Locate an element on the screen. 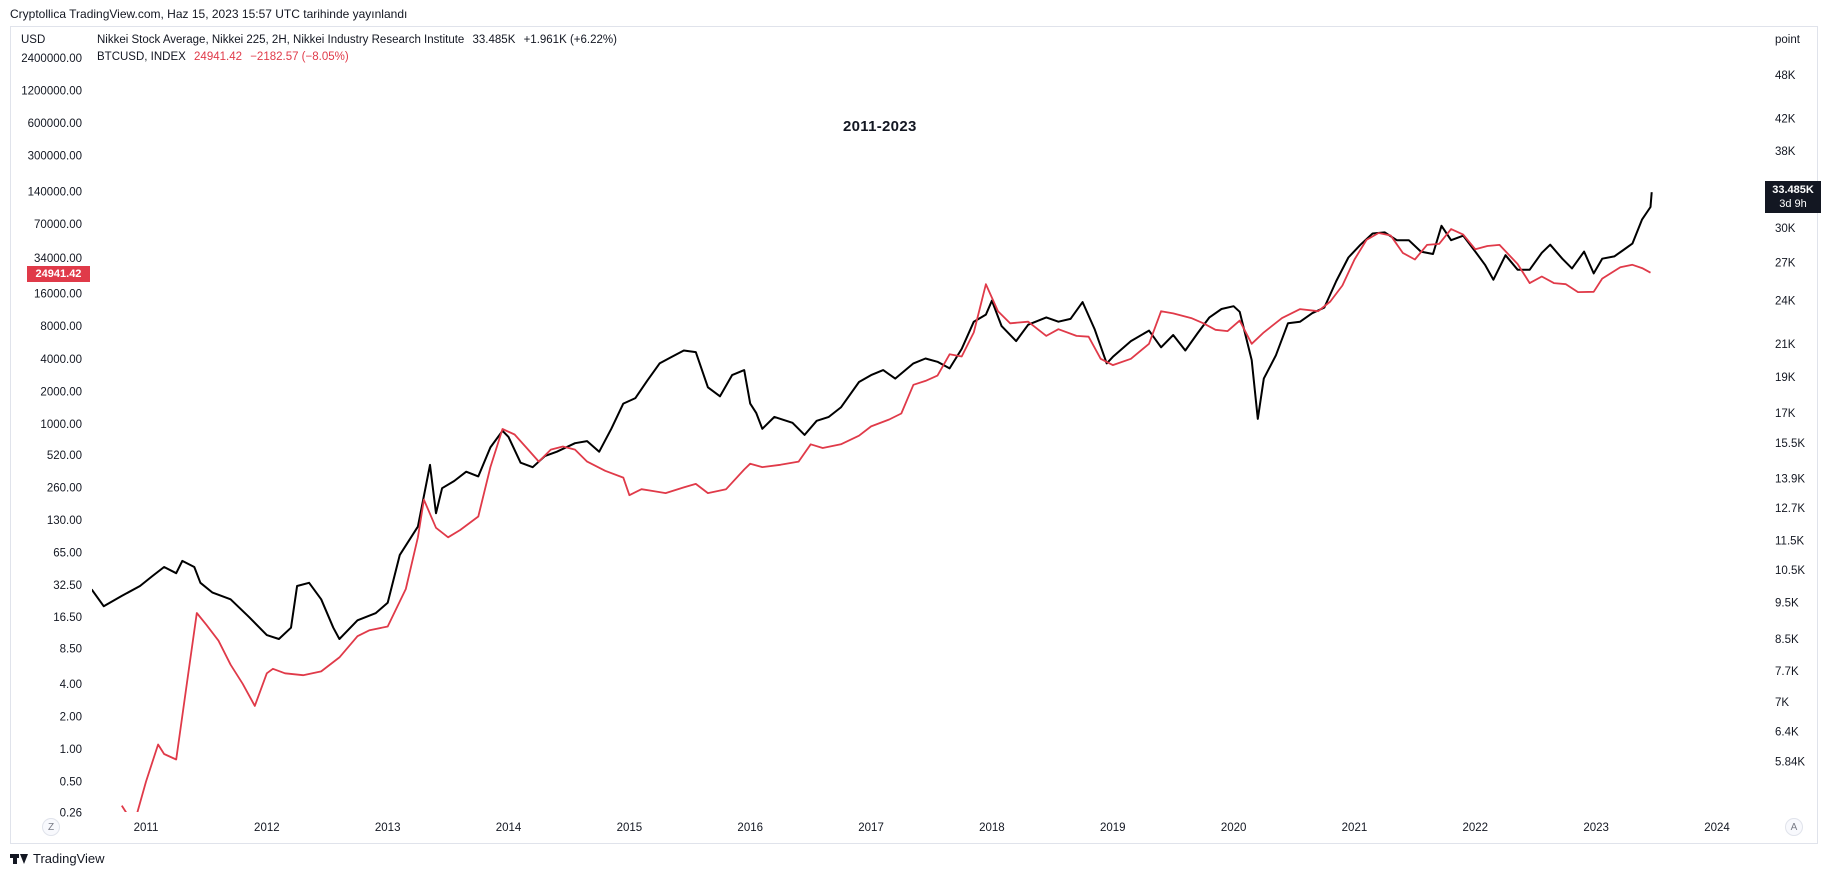 This screenshot has height=877, width=1835. right-tick-label: 24K is located at coordinates (1785, 302).